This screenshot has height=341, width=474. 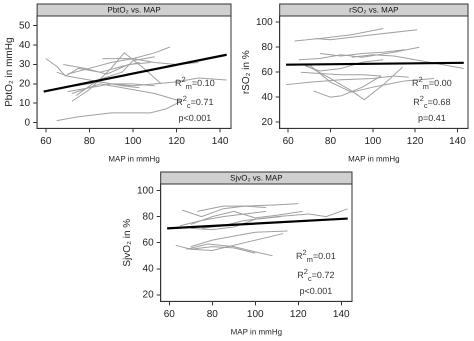 I want to click on annotation: R$^{2}$$_{m}$=0.00, so click(x=432, y=84).